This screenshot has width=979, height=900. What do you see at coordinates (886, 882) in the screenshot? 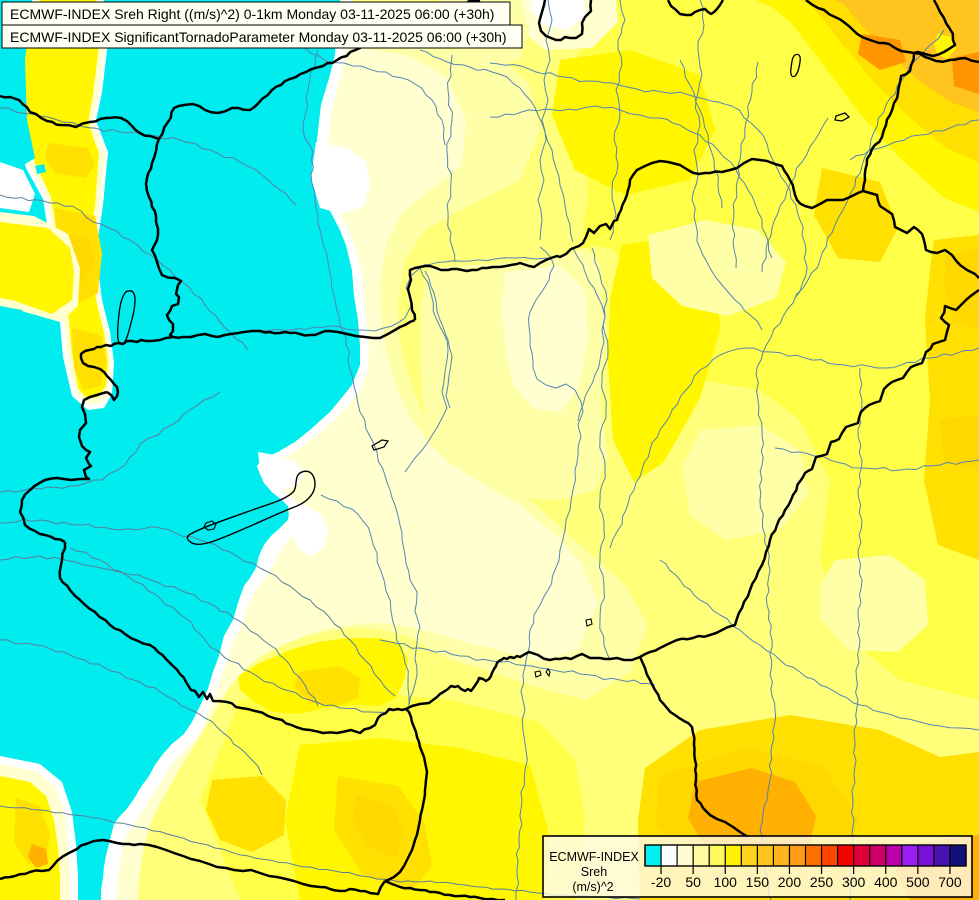
I see `svg-text: 400` at bounding box center [886, 882].